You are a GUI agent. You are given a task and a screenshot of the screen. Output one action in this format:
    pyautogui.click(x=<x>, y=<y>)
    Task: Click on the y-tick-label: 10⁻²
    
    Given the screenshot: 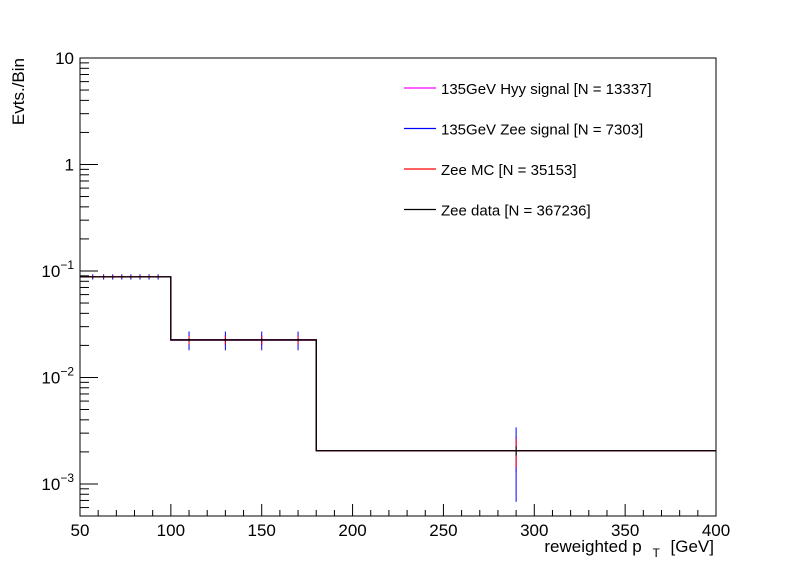 What is the action you would take?
    pyautogui.click(x=57, y=375)
    